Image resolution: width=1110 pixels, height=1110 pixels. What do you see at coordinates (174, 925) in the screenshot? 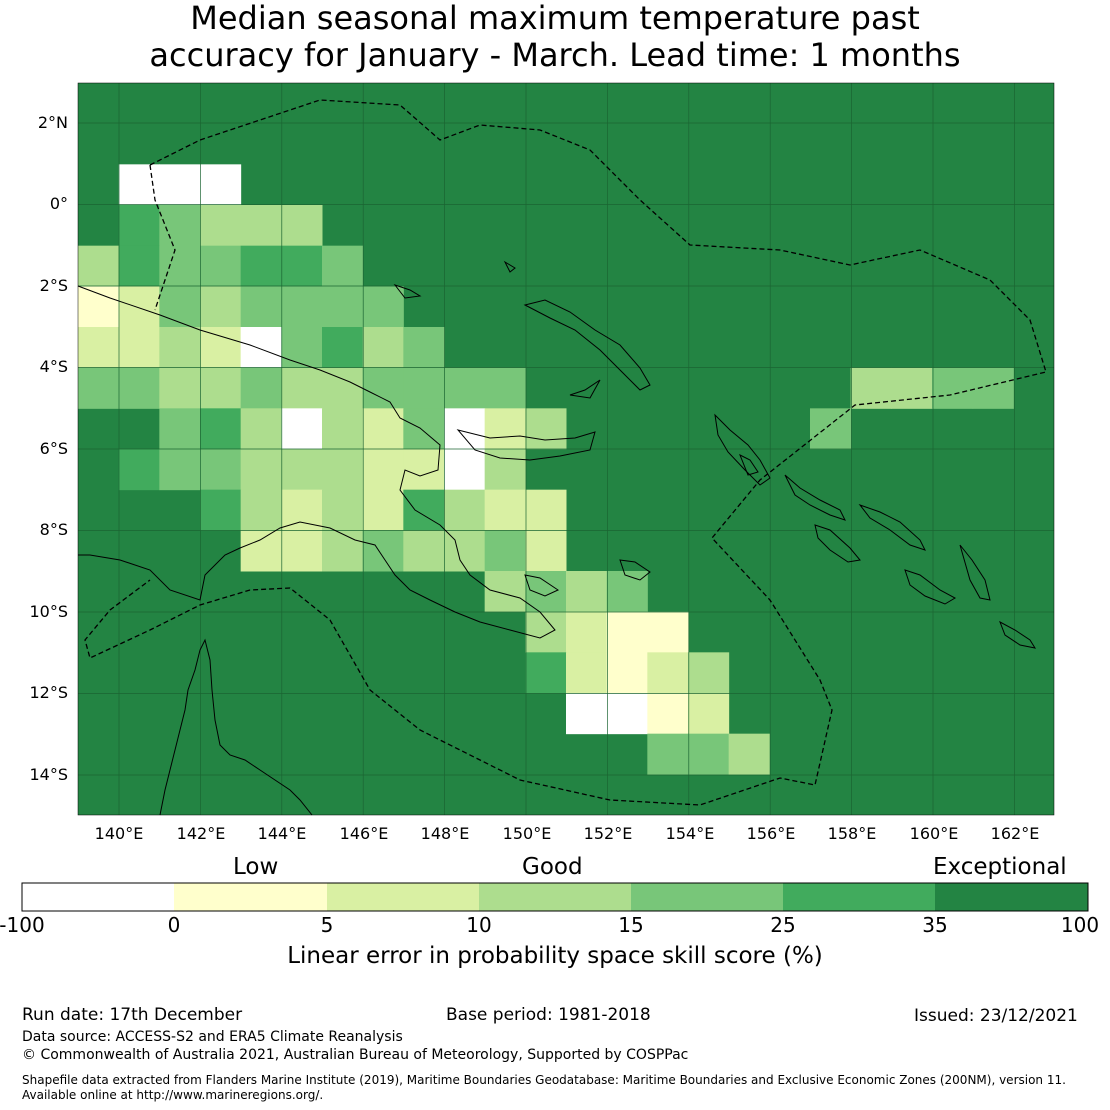
I see `colorbar-tick-0: 0` at bounding box center [174, 925].